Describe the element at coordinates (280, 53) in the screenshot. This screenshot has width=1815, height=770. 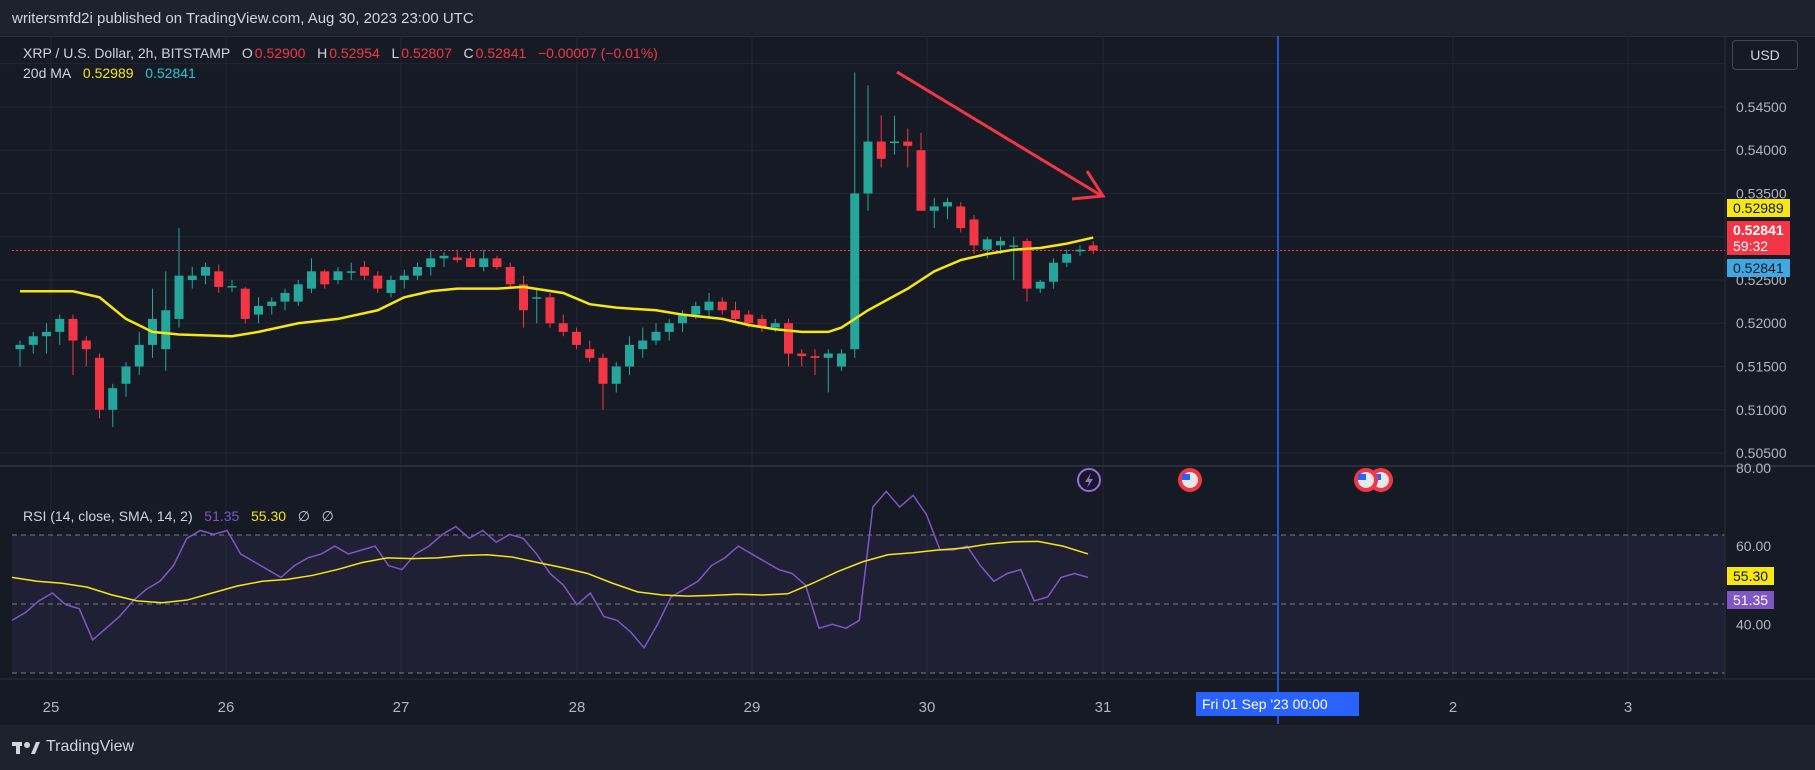
I see `open-value: 0.52900` at that location.